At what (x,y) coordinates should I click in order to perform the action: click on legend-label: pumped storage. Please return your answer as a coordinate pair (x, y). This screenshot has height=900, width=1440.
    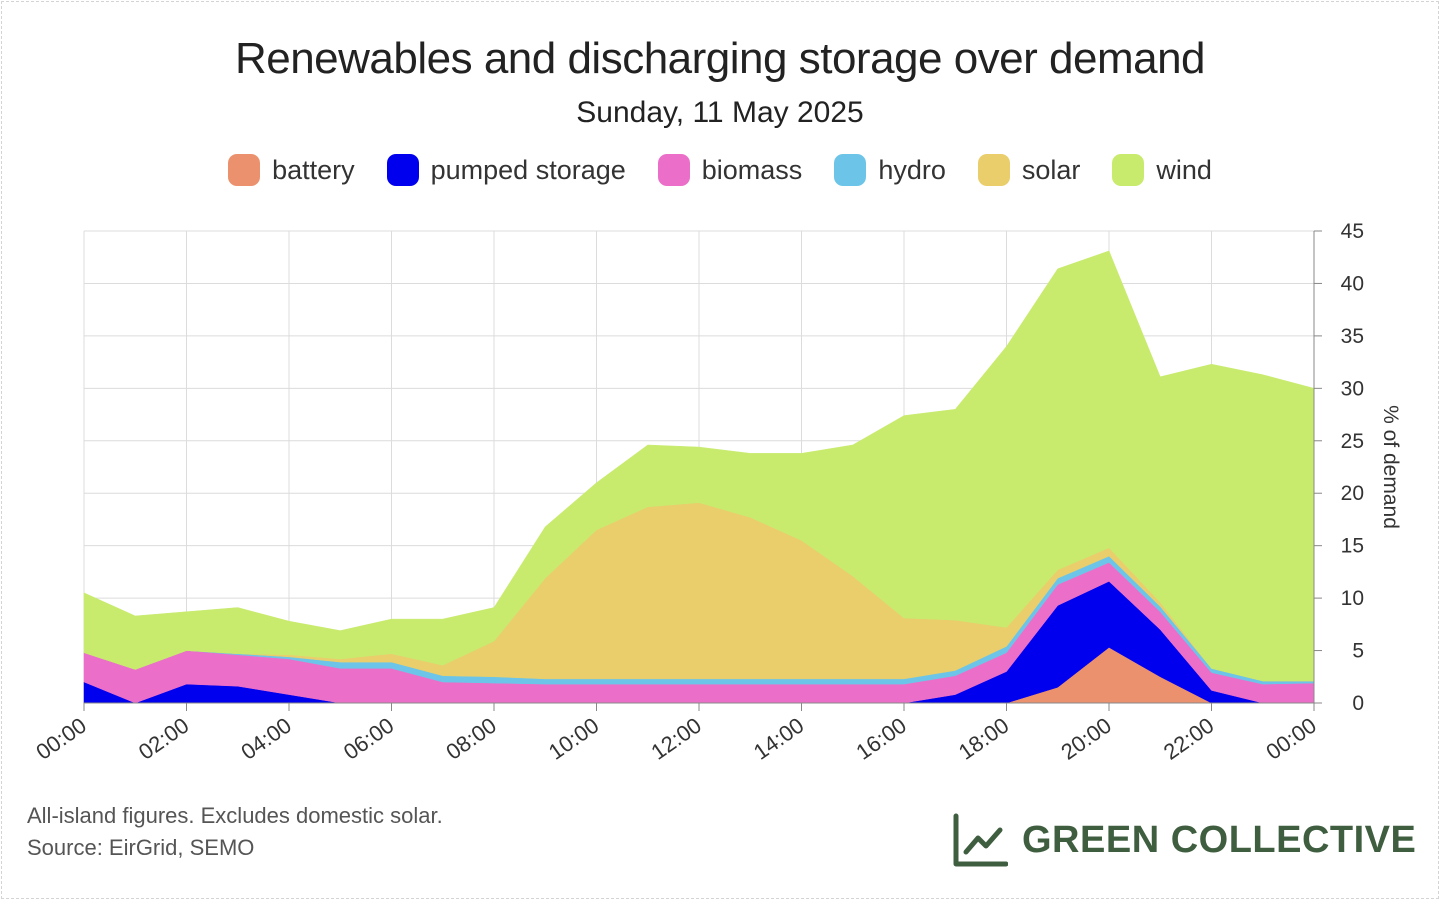
    Looking at the image, I should click on (528, 169).